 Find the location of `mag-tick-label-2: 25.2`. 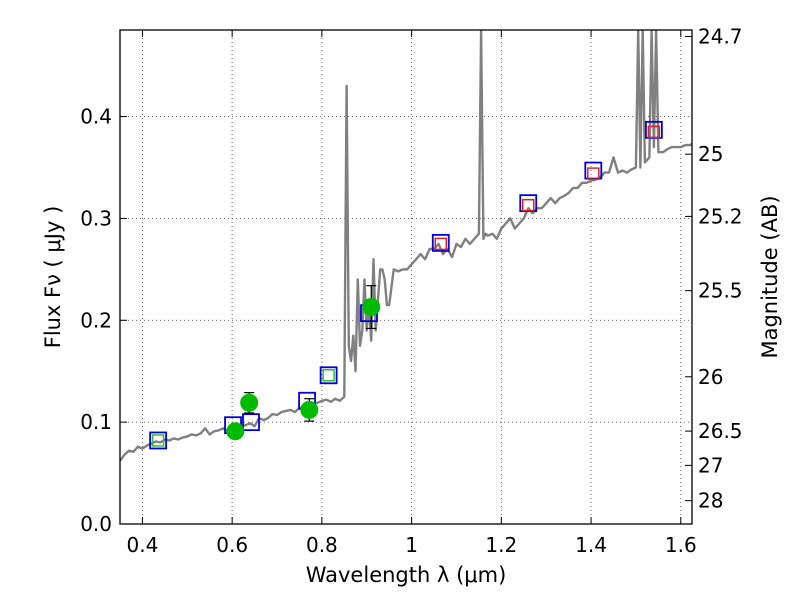

mag-tick-label-2: 25.2 is located at coordinates (720, 216).